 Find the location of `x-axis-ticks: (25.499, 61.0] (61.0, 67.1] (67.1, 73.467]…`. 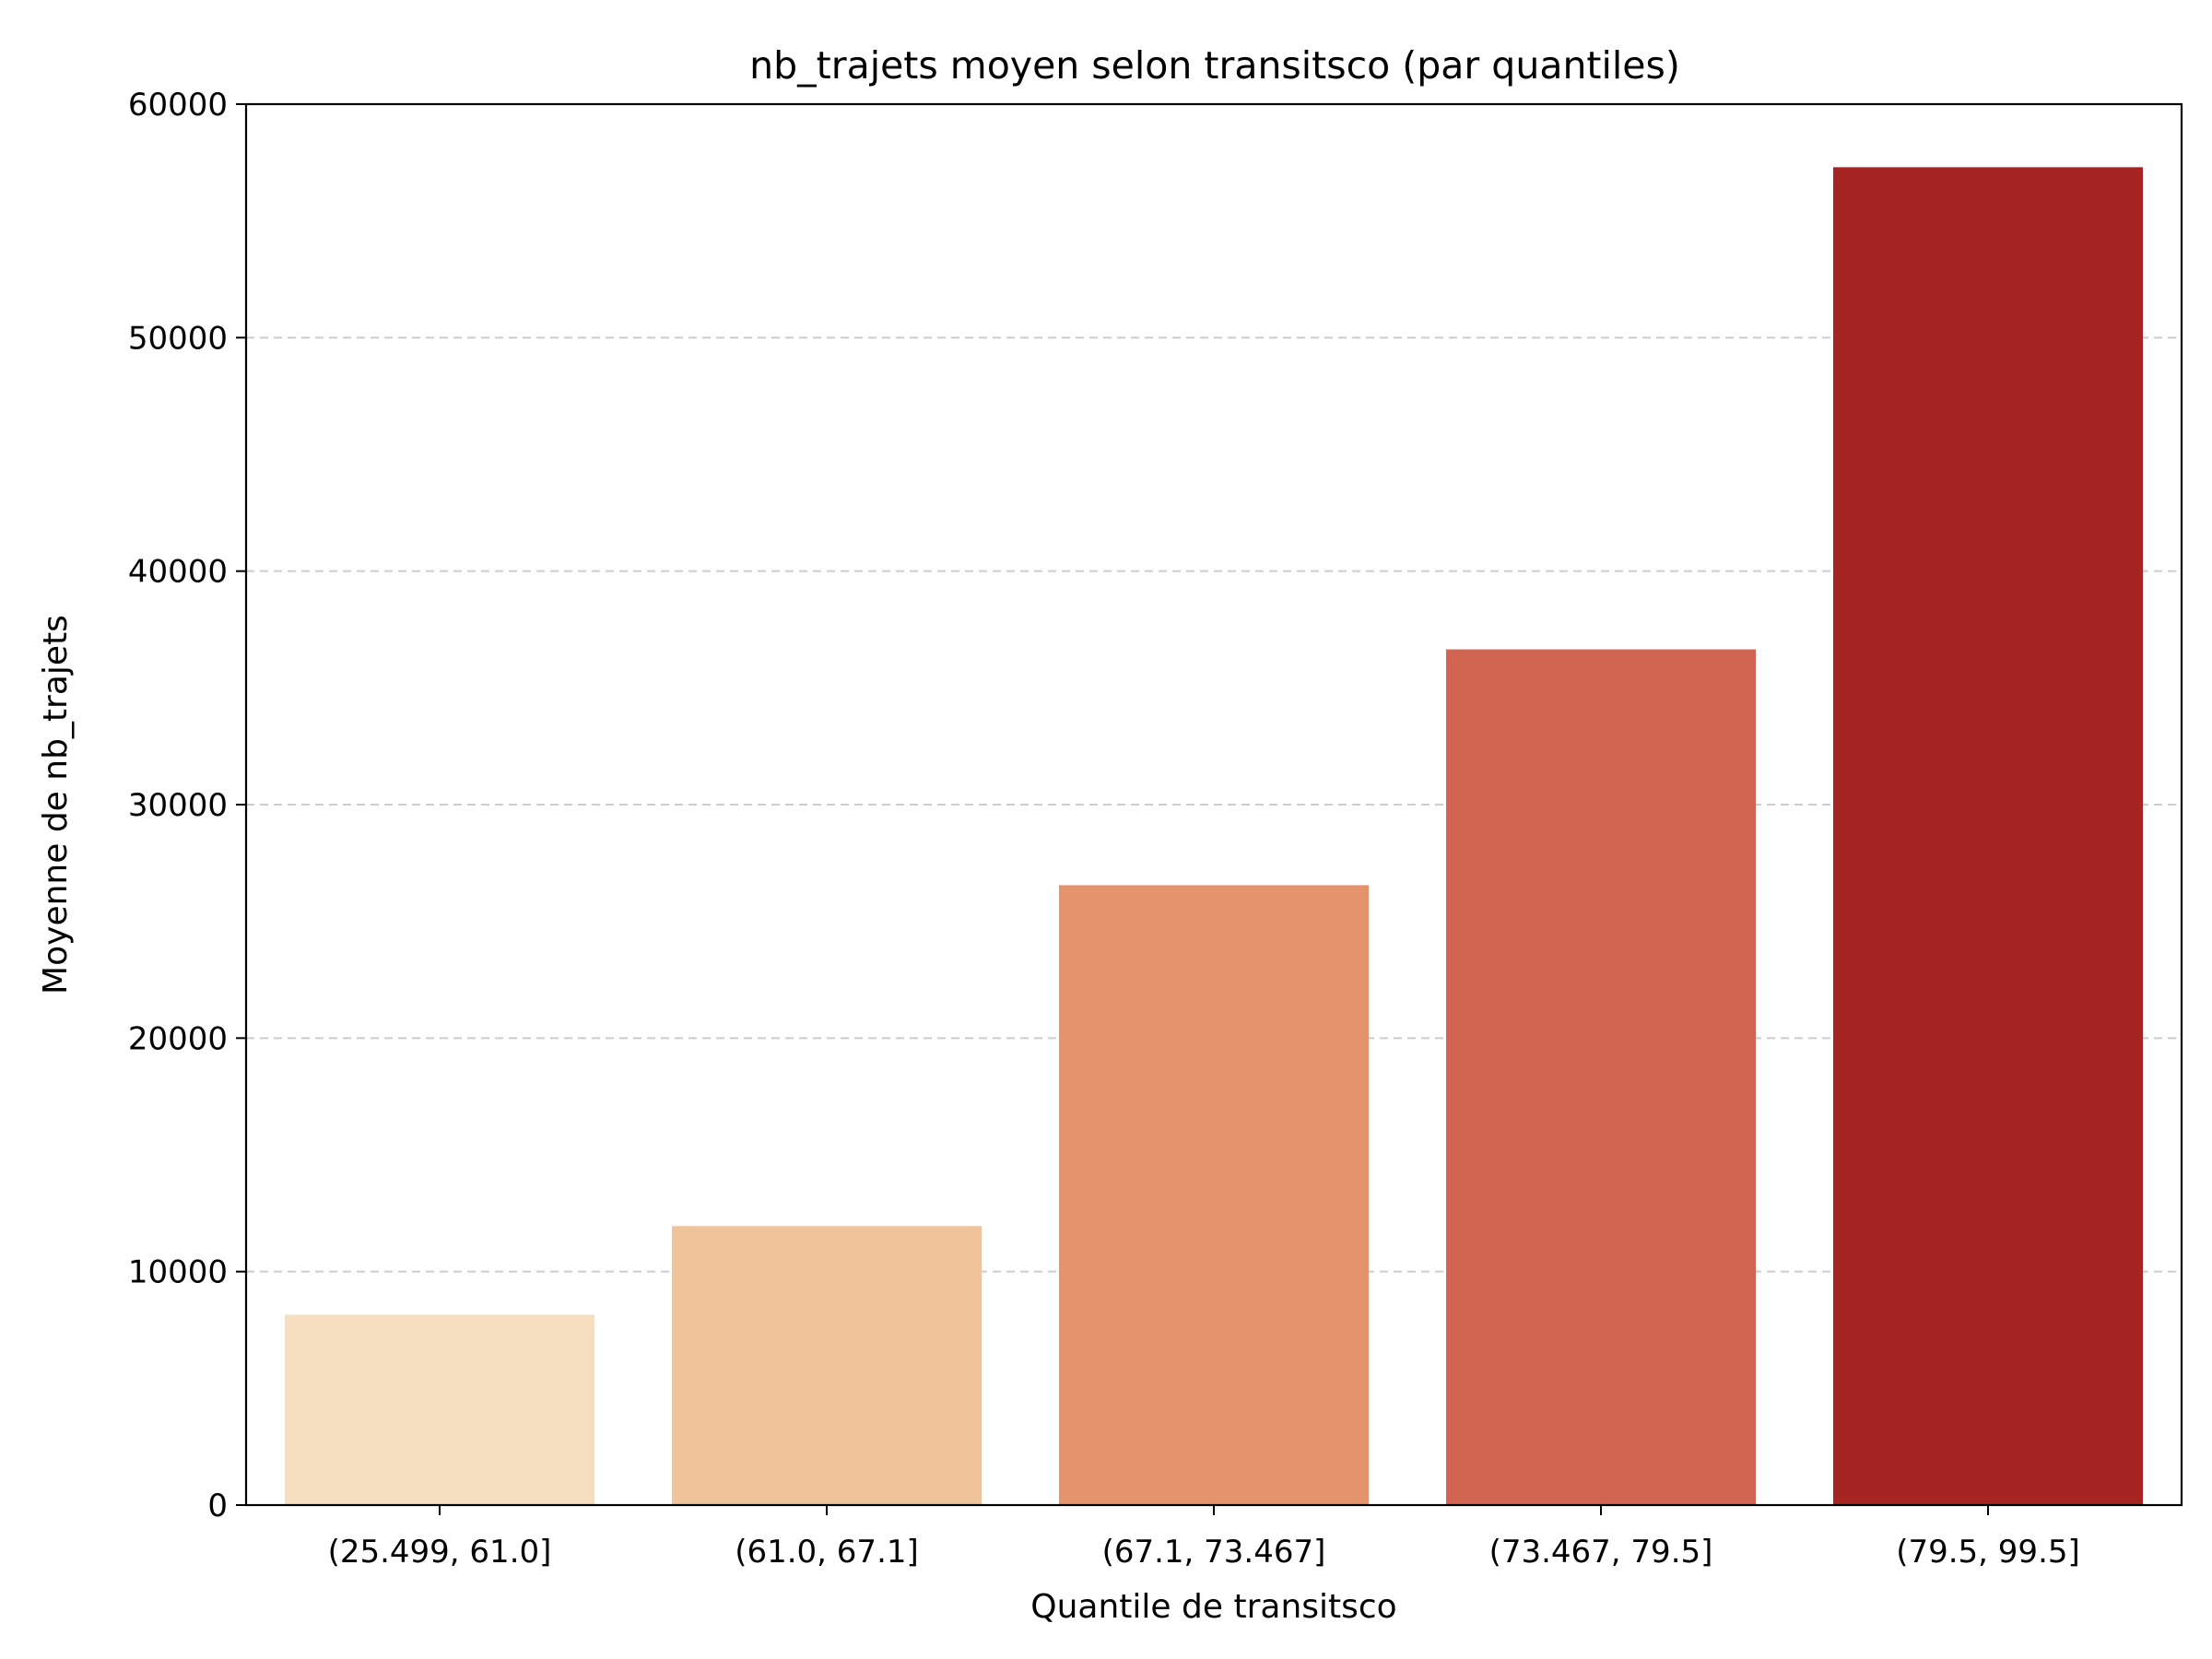

x-axis-ticks: (25.499, 61.0] (61.0, 67.1] (67.1, 73.467]… is located at coordinates (1204, 1538).